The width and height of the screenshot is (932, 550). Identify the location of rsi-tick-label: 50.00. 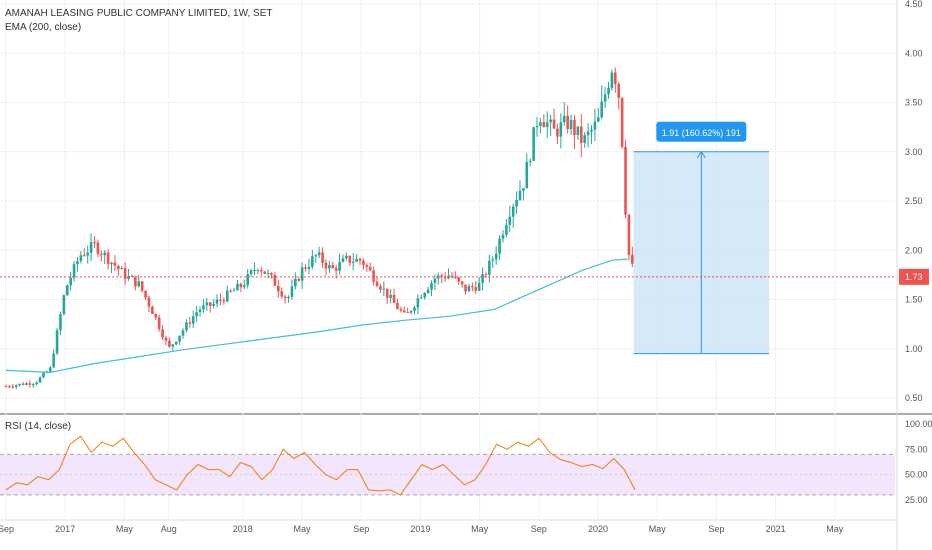
(916, 475).